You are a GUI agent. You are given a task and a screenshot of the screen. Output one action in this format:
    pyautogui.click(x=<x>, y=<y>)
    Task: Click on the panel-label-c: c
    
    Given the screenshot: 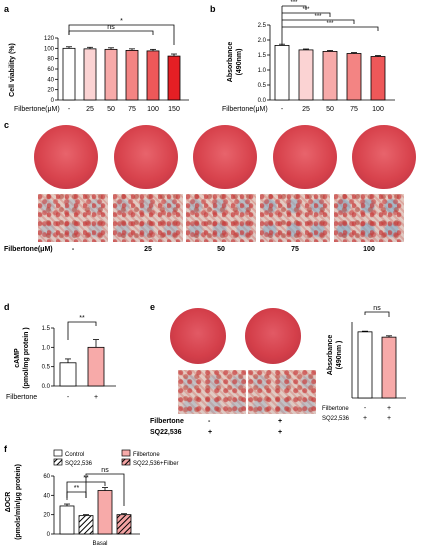 What is the action you would take?
    pyautogui.click(x=7, y=125)
    